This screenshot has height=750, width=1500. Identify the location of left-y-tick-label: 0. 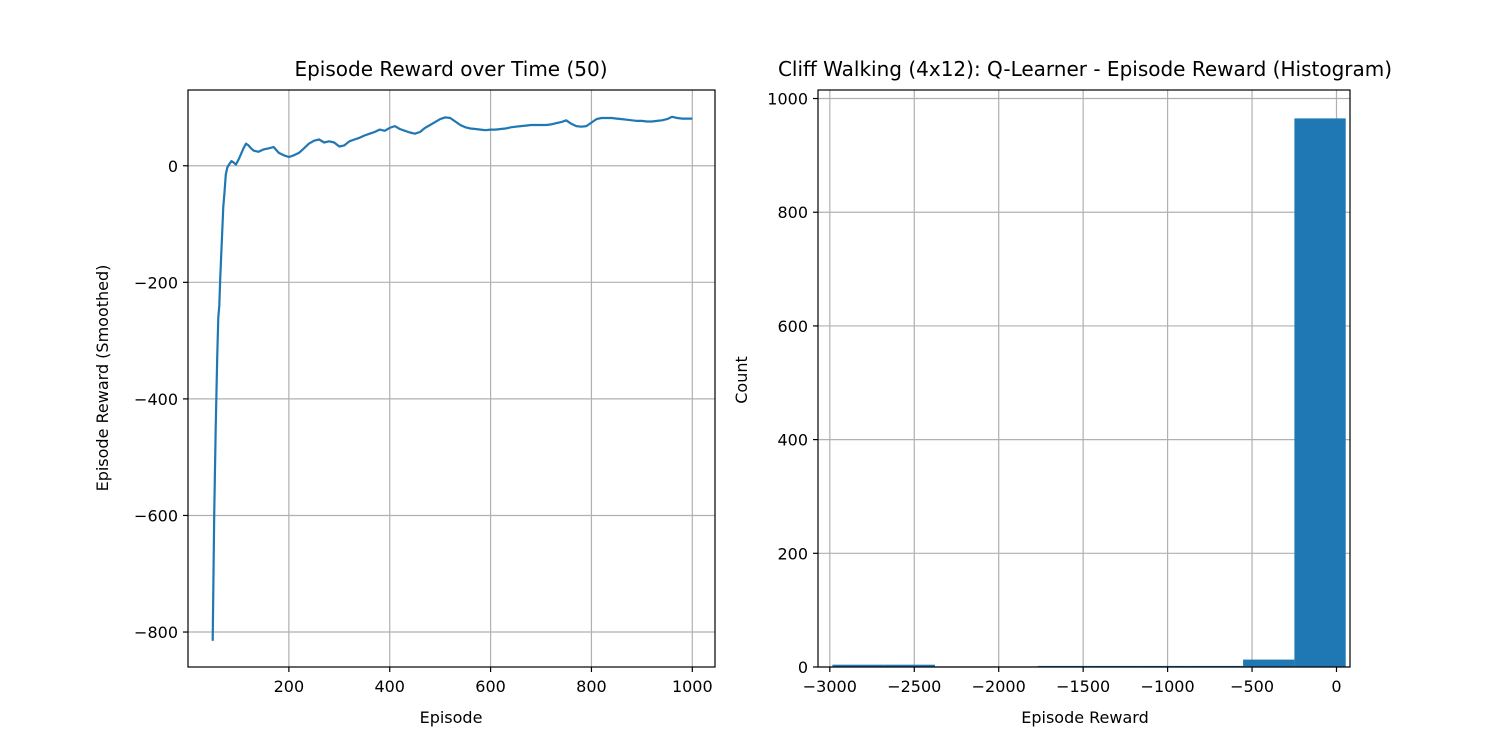
(173, 166).